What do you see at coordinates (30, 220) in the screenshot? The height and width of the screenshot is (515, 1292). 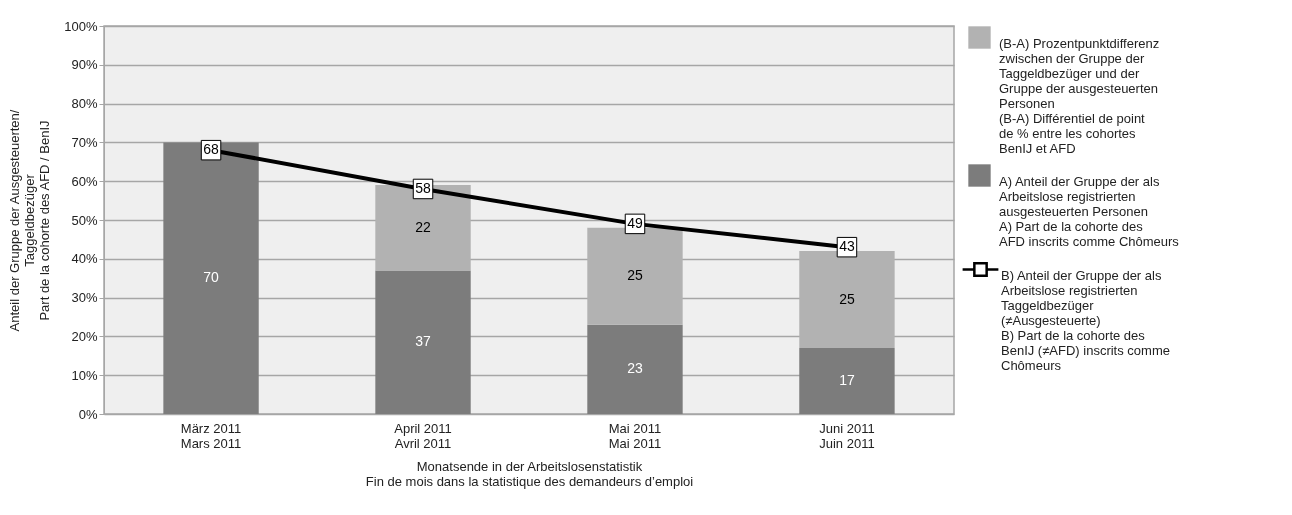 I see `y-axis-title: Anteil der Gruppe der Ausgesteuerten/ Taggeldbezüger Part de la cohorte des AFD / BenIJ` at bounding box center [30, 220].